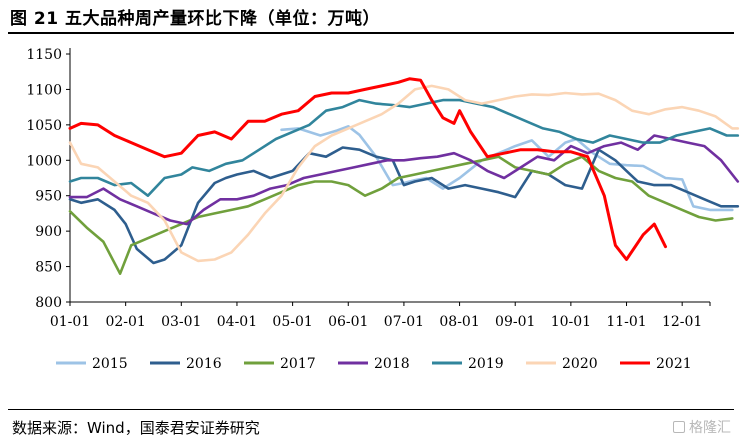 Image resolution: width=741 pixels, height=445 pixels. Describe the element at coordinates (571, 322) in the screenshot. I see `x-tick-label: 10-01` at that location.